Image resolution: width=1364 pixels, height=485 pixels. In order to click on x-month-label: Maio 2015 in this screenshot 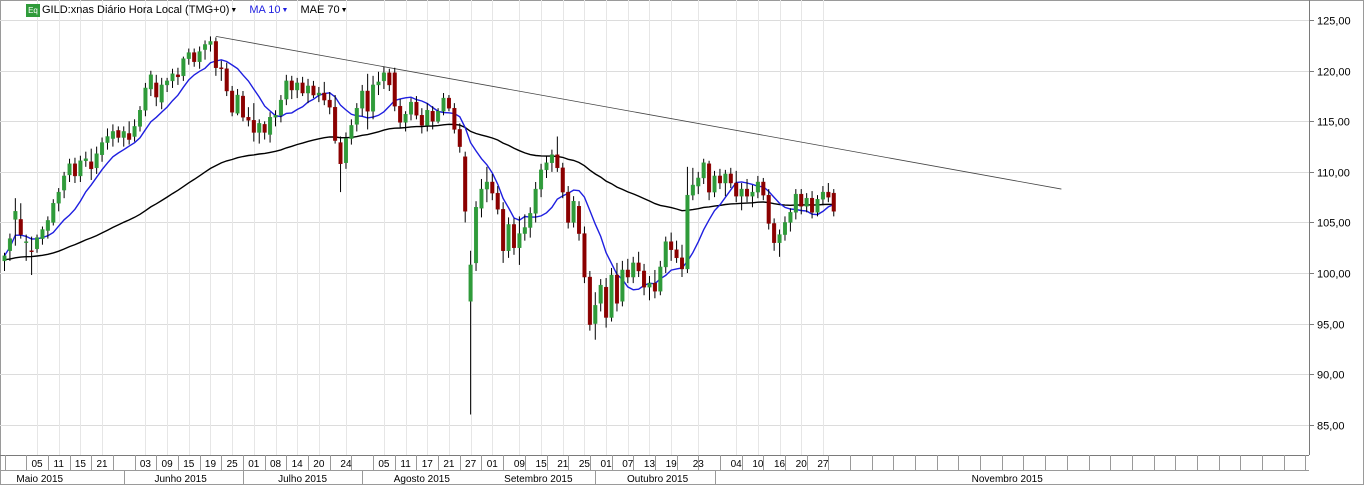, I will do `click(39, 479)`.